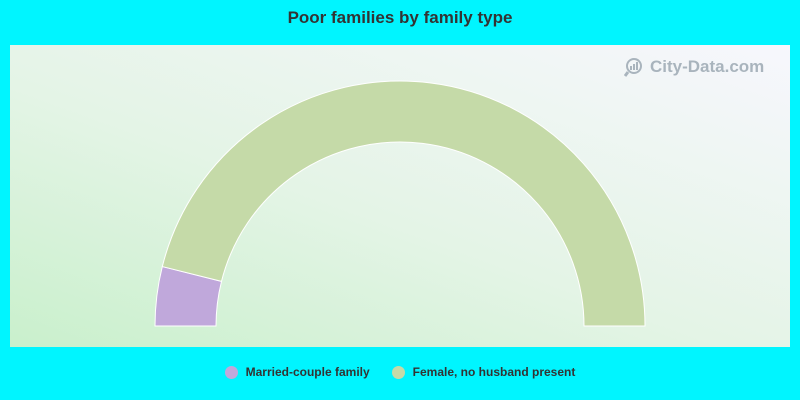 This screenshot has width=800, height=400. What do you see at coordinates (494, 372) in the screenshot?
I see `legend-label: Female, no husband present` at bounding box center [494, 372].